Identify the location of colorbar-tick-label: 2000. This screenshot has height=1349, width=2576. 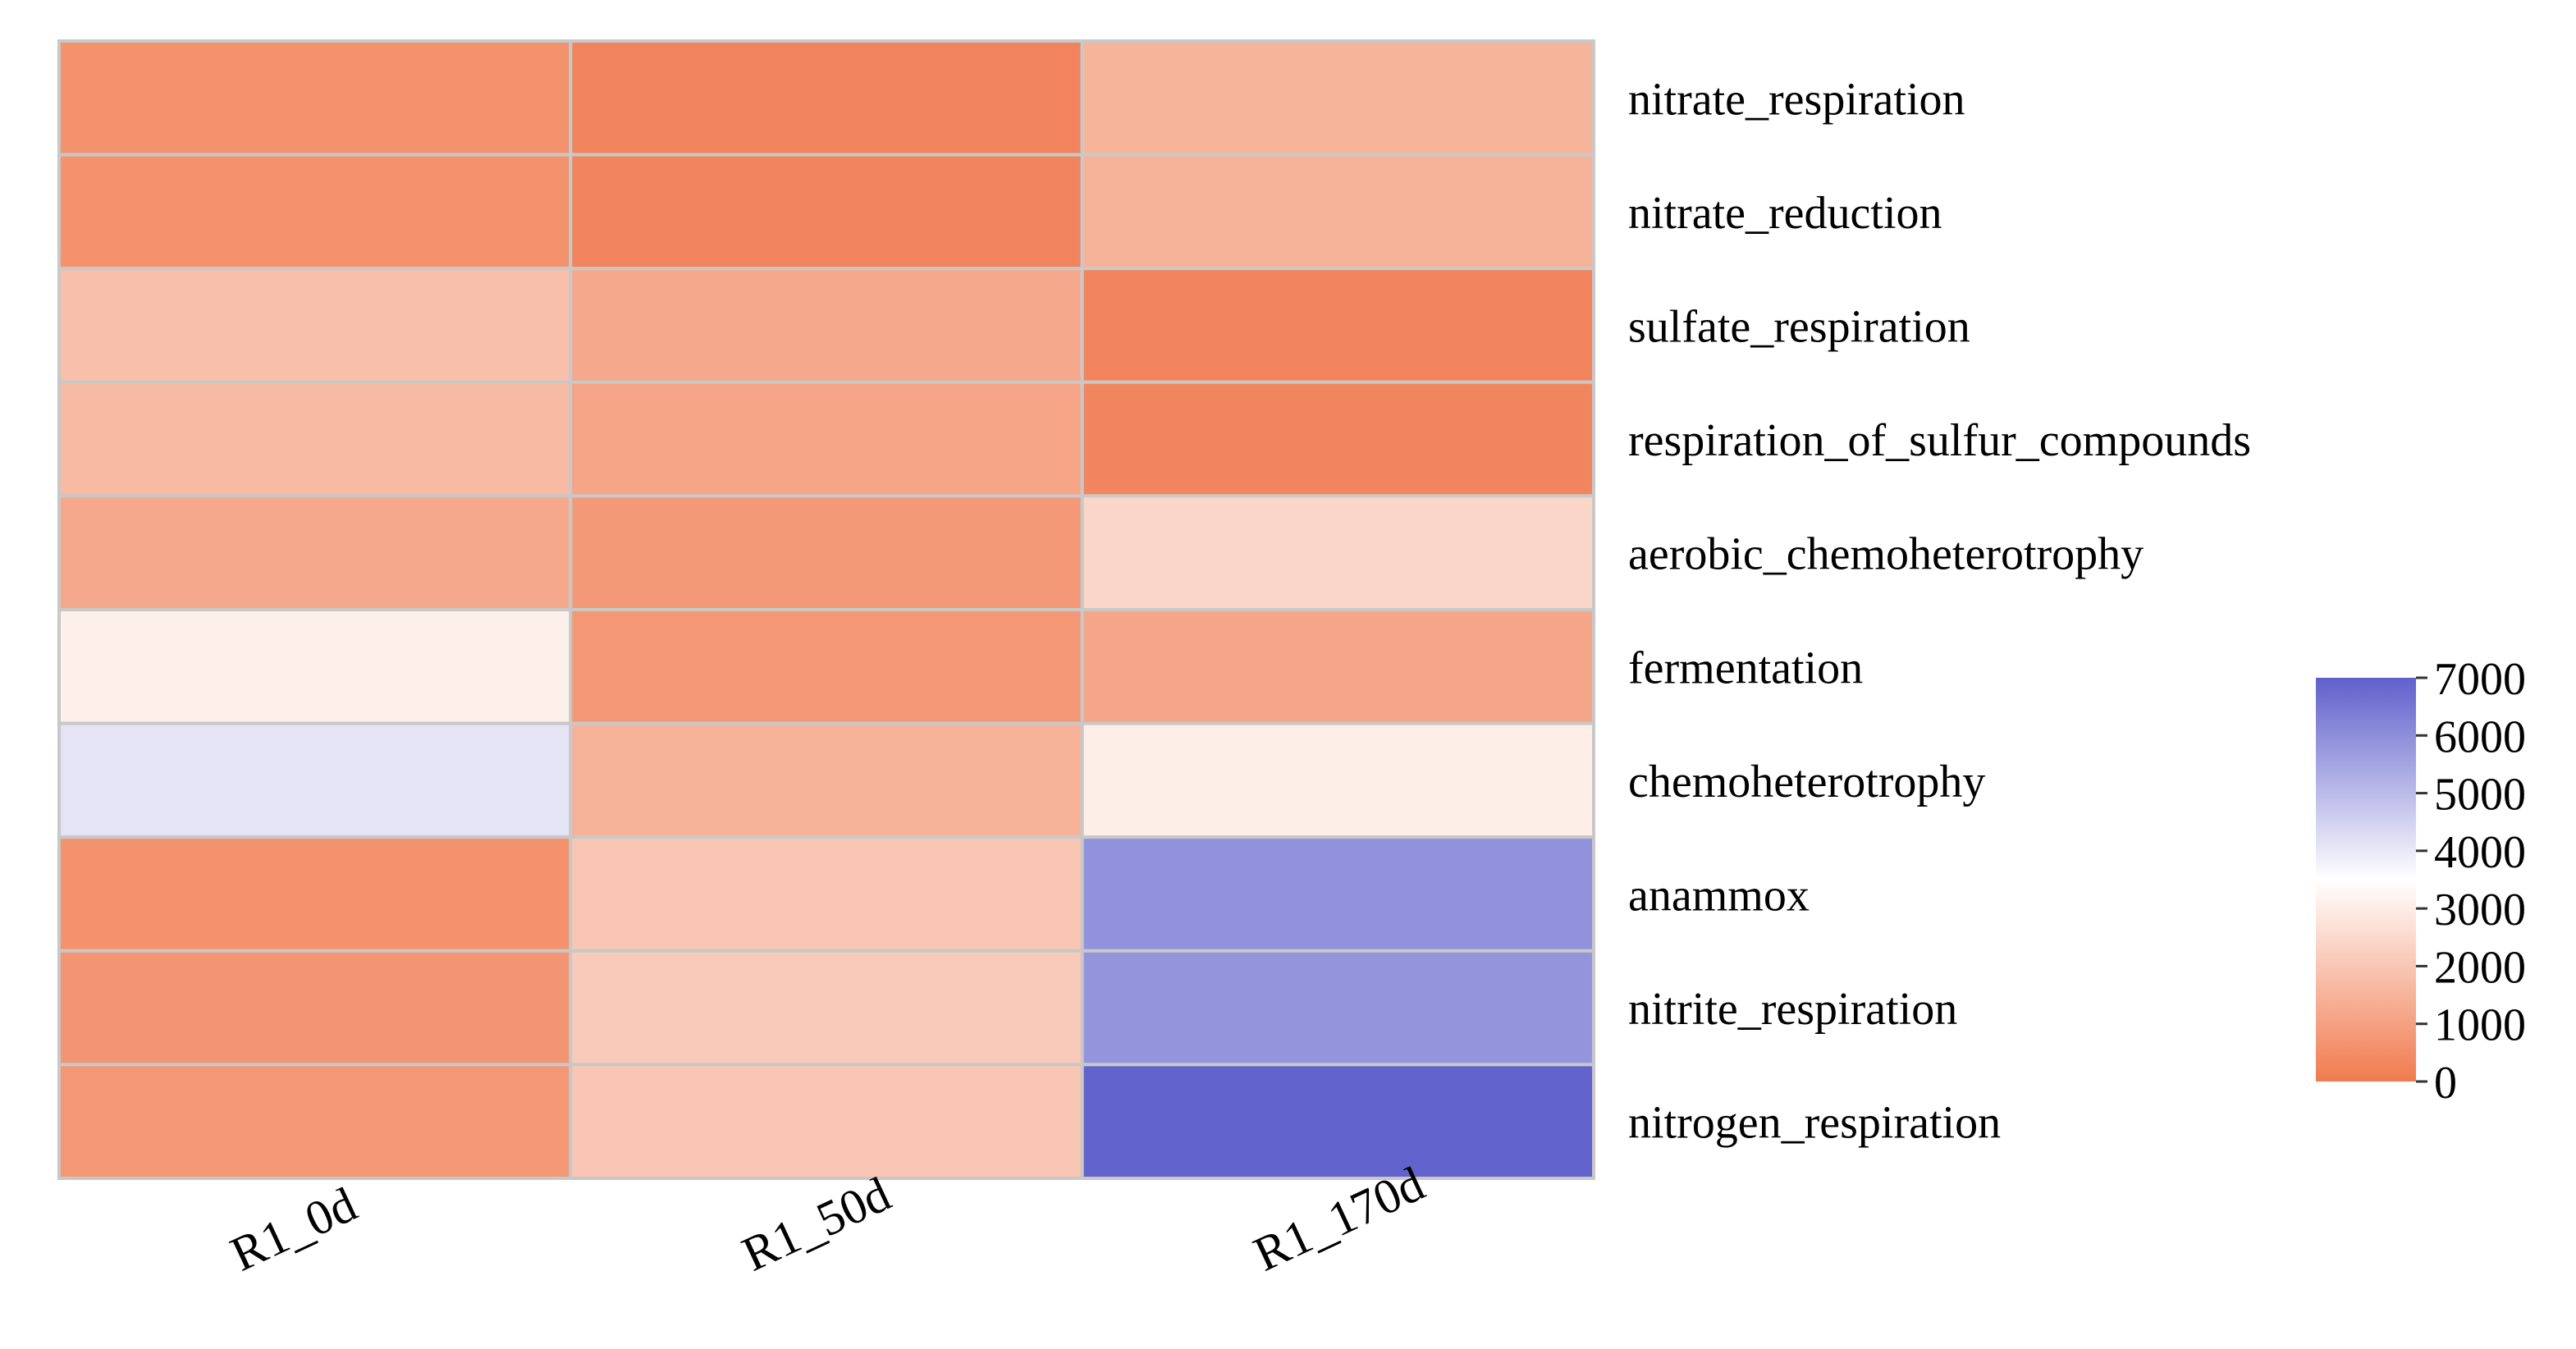
(2480, 967).